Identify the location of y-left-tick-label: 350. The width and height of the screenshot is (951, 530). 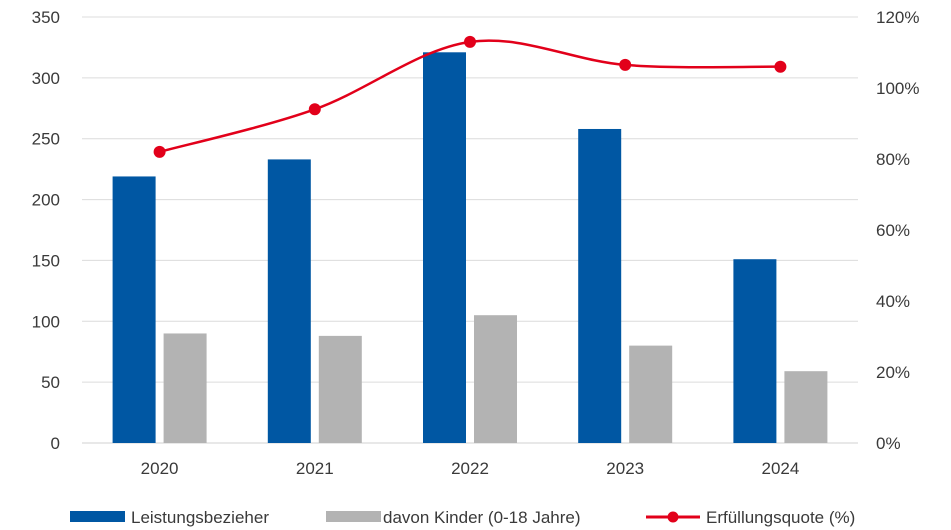
(46, 17).